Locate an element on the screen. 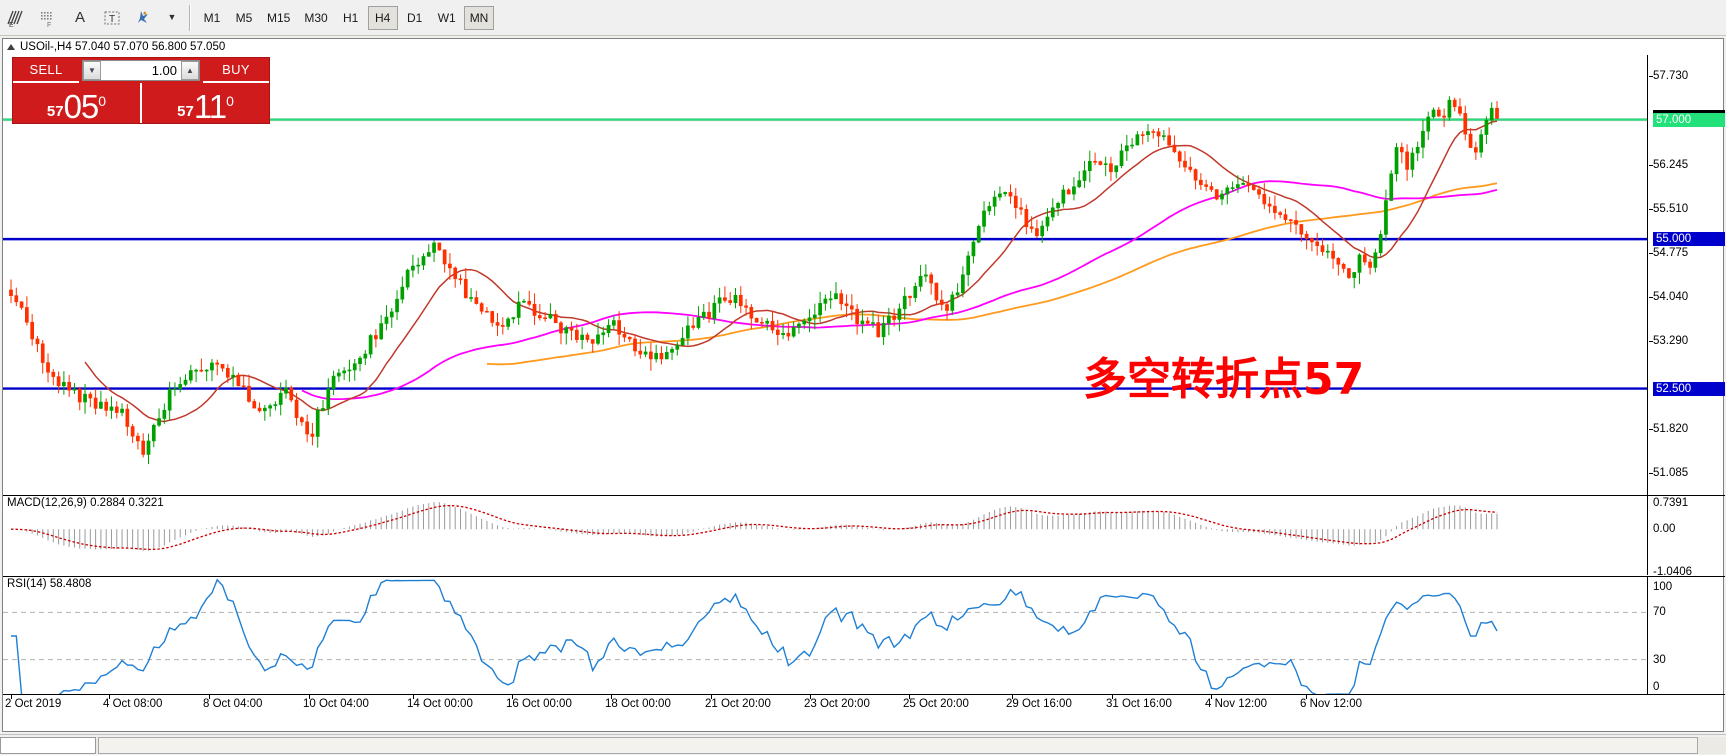 This screenshot has height=755, width=1726. macd-plot-area is located at coordinates (825, 535).